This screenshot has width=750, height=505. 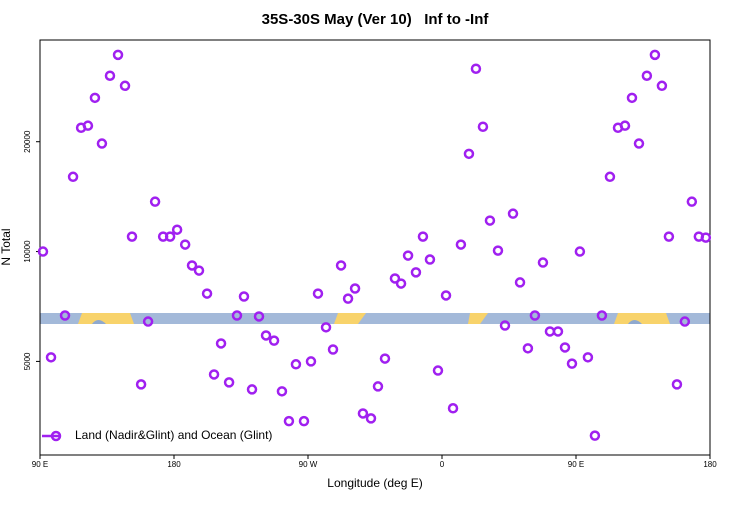 I want to click on x-tick-label: 90 W, so click(x=308, y=464).